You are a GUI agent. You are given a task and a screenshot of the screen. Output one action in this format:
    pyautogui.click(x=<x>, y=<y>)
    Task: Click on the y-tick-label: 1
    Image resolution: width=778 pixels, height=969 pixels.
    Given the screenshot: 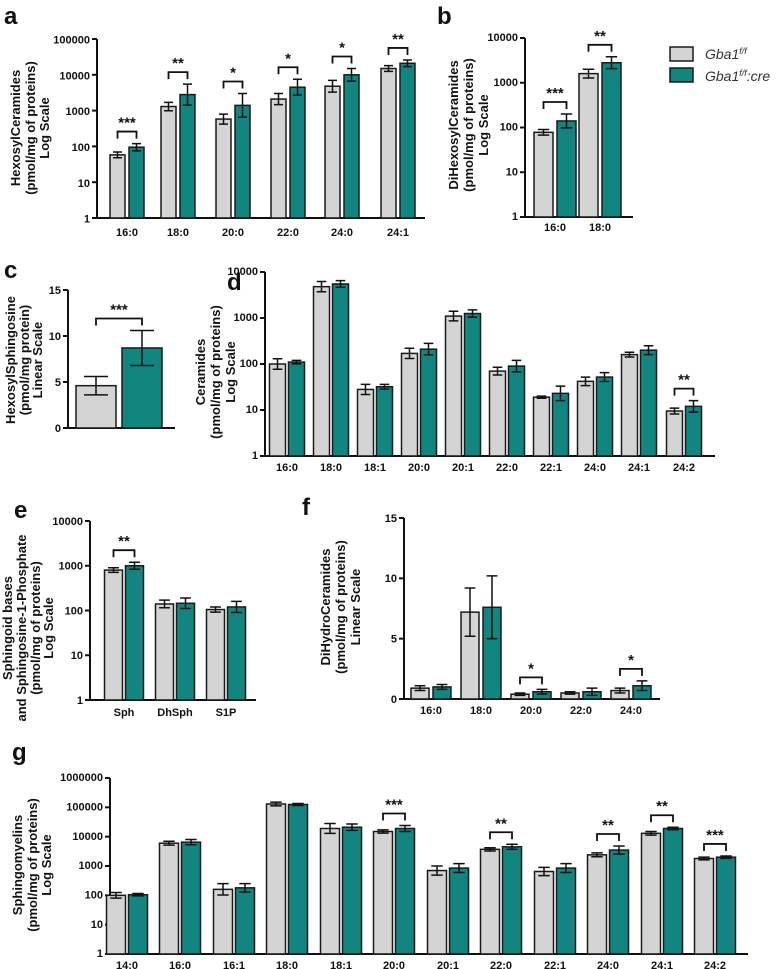 What is the action you would take?
    pyautogui.click(x=87, y=220)
    